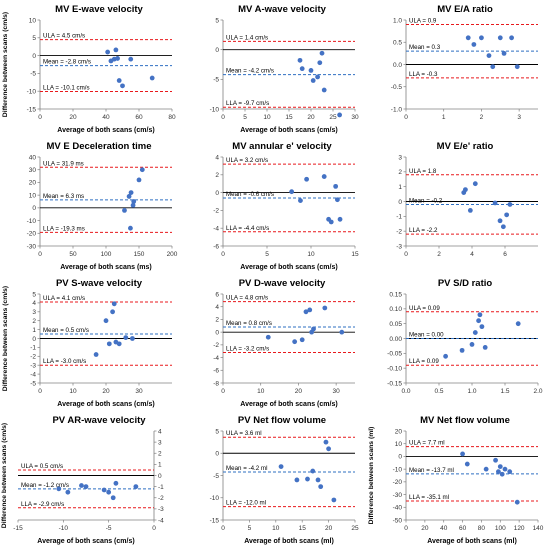 This screenshot has width=550, height=548. I want to click on lla-label: LLA = -9.7 cm/s, so click(247, 103).